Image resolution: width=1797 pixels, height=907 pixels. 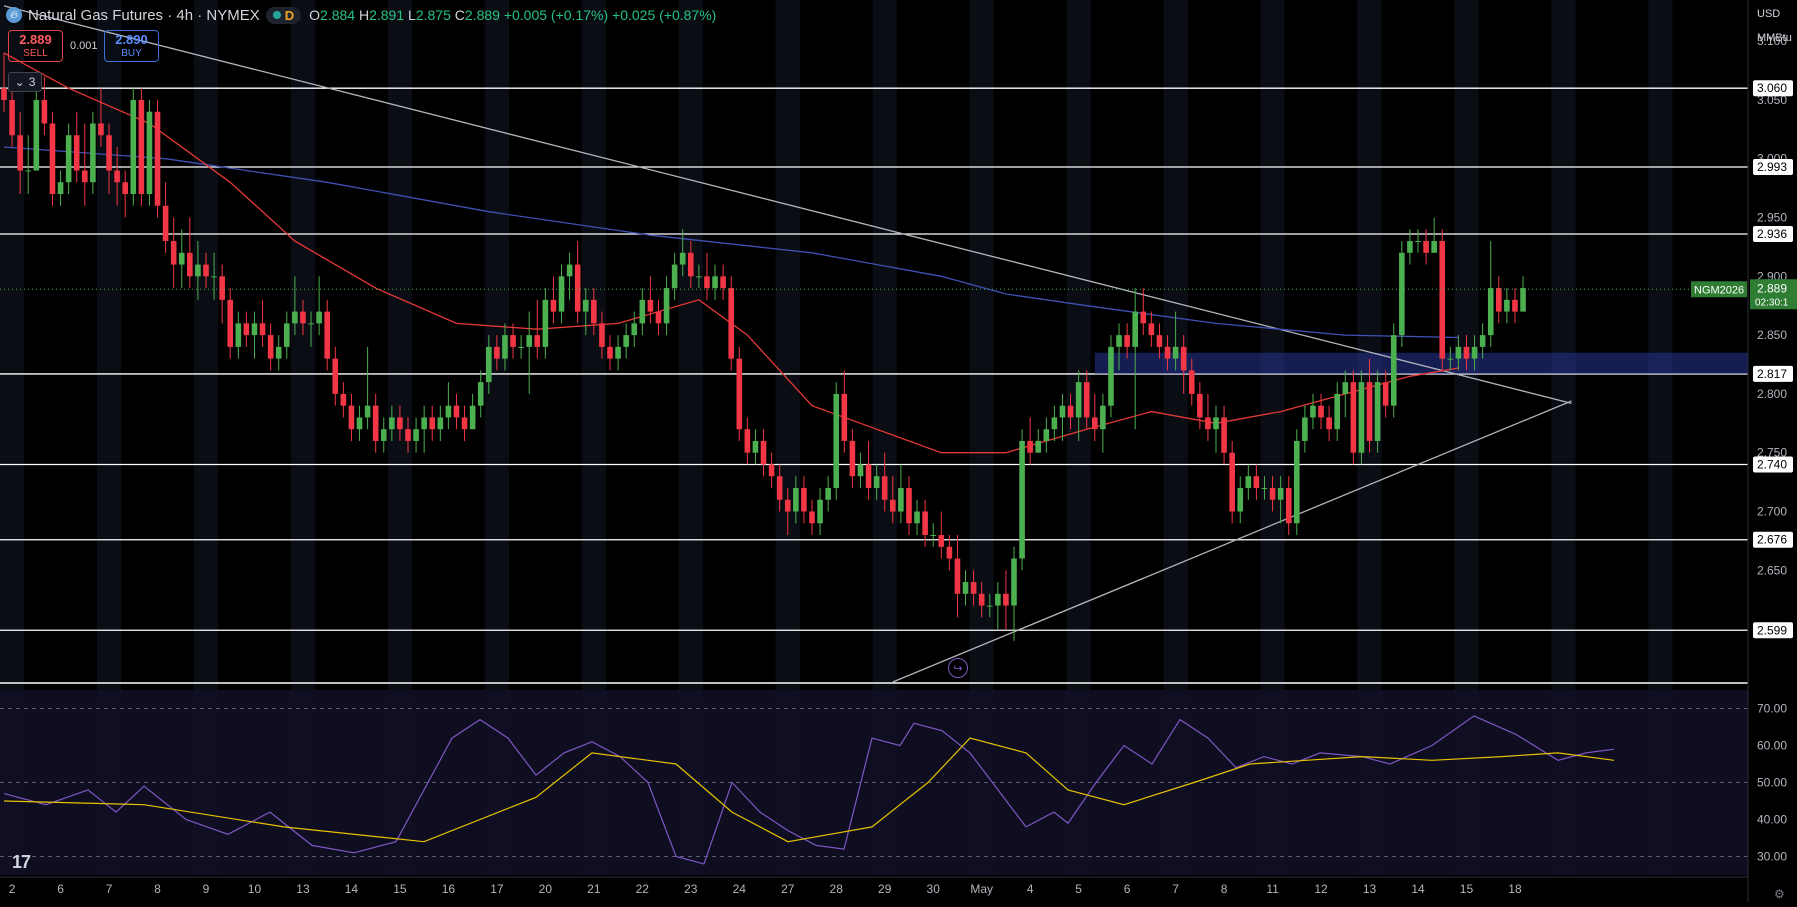 What do you see at coordinates (144, 15) in the screenshot?
I see `symbol-title: Natural Gas Futures · 4h · NYMEX` at bounding box center [144, 15].